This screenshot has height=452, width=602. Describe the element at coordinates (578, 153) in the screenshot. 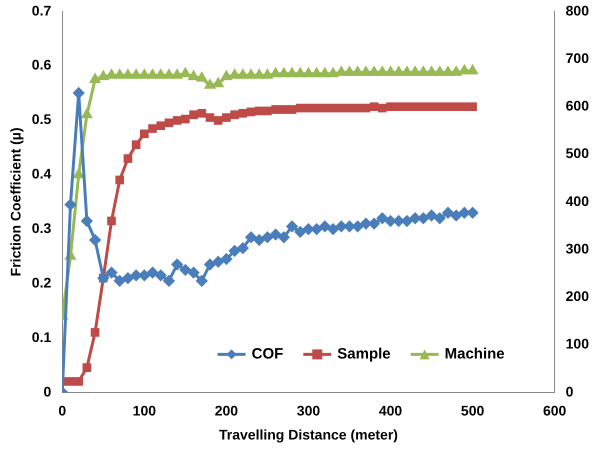

I see `y2-tick-label: 500` at that location.